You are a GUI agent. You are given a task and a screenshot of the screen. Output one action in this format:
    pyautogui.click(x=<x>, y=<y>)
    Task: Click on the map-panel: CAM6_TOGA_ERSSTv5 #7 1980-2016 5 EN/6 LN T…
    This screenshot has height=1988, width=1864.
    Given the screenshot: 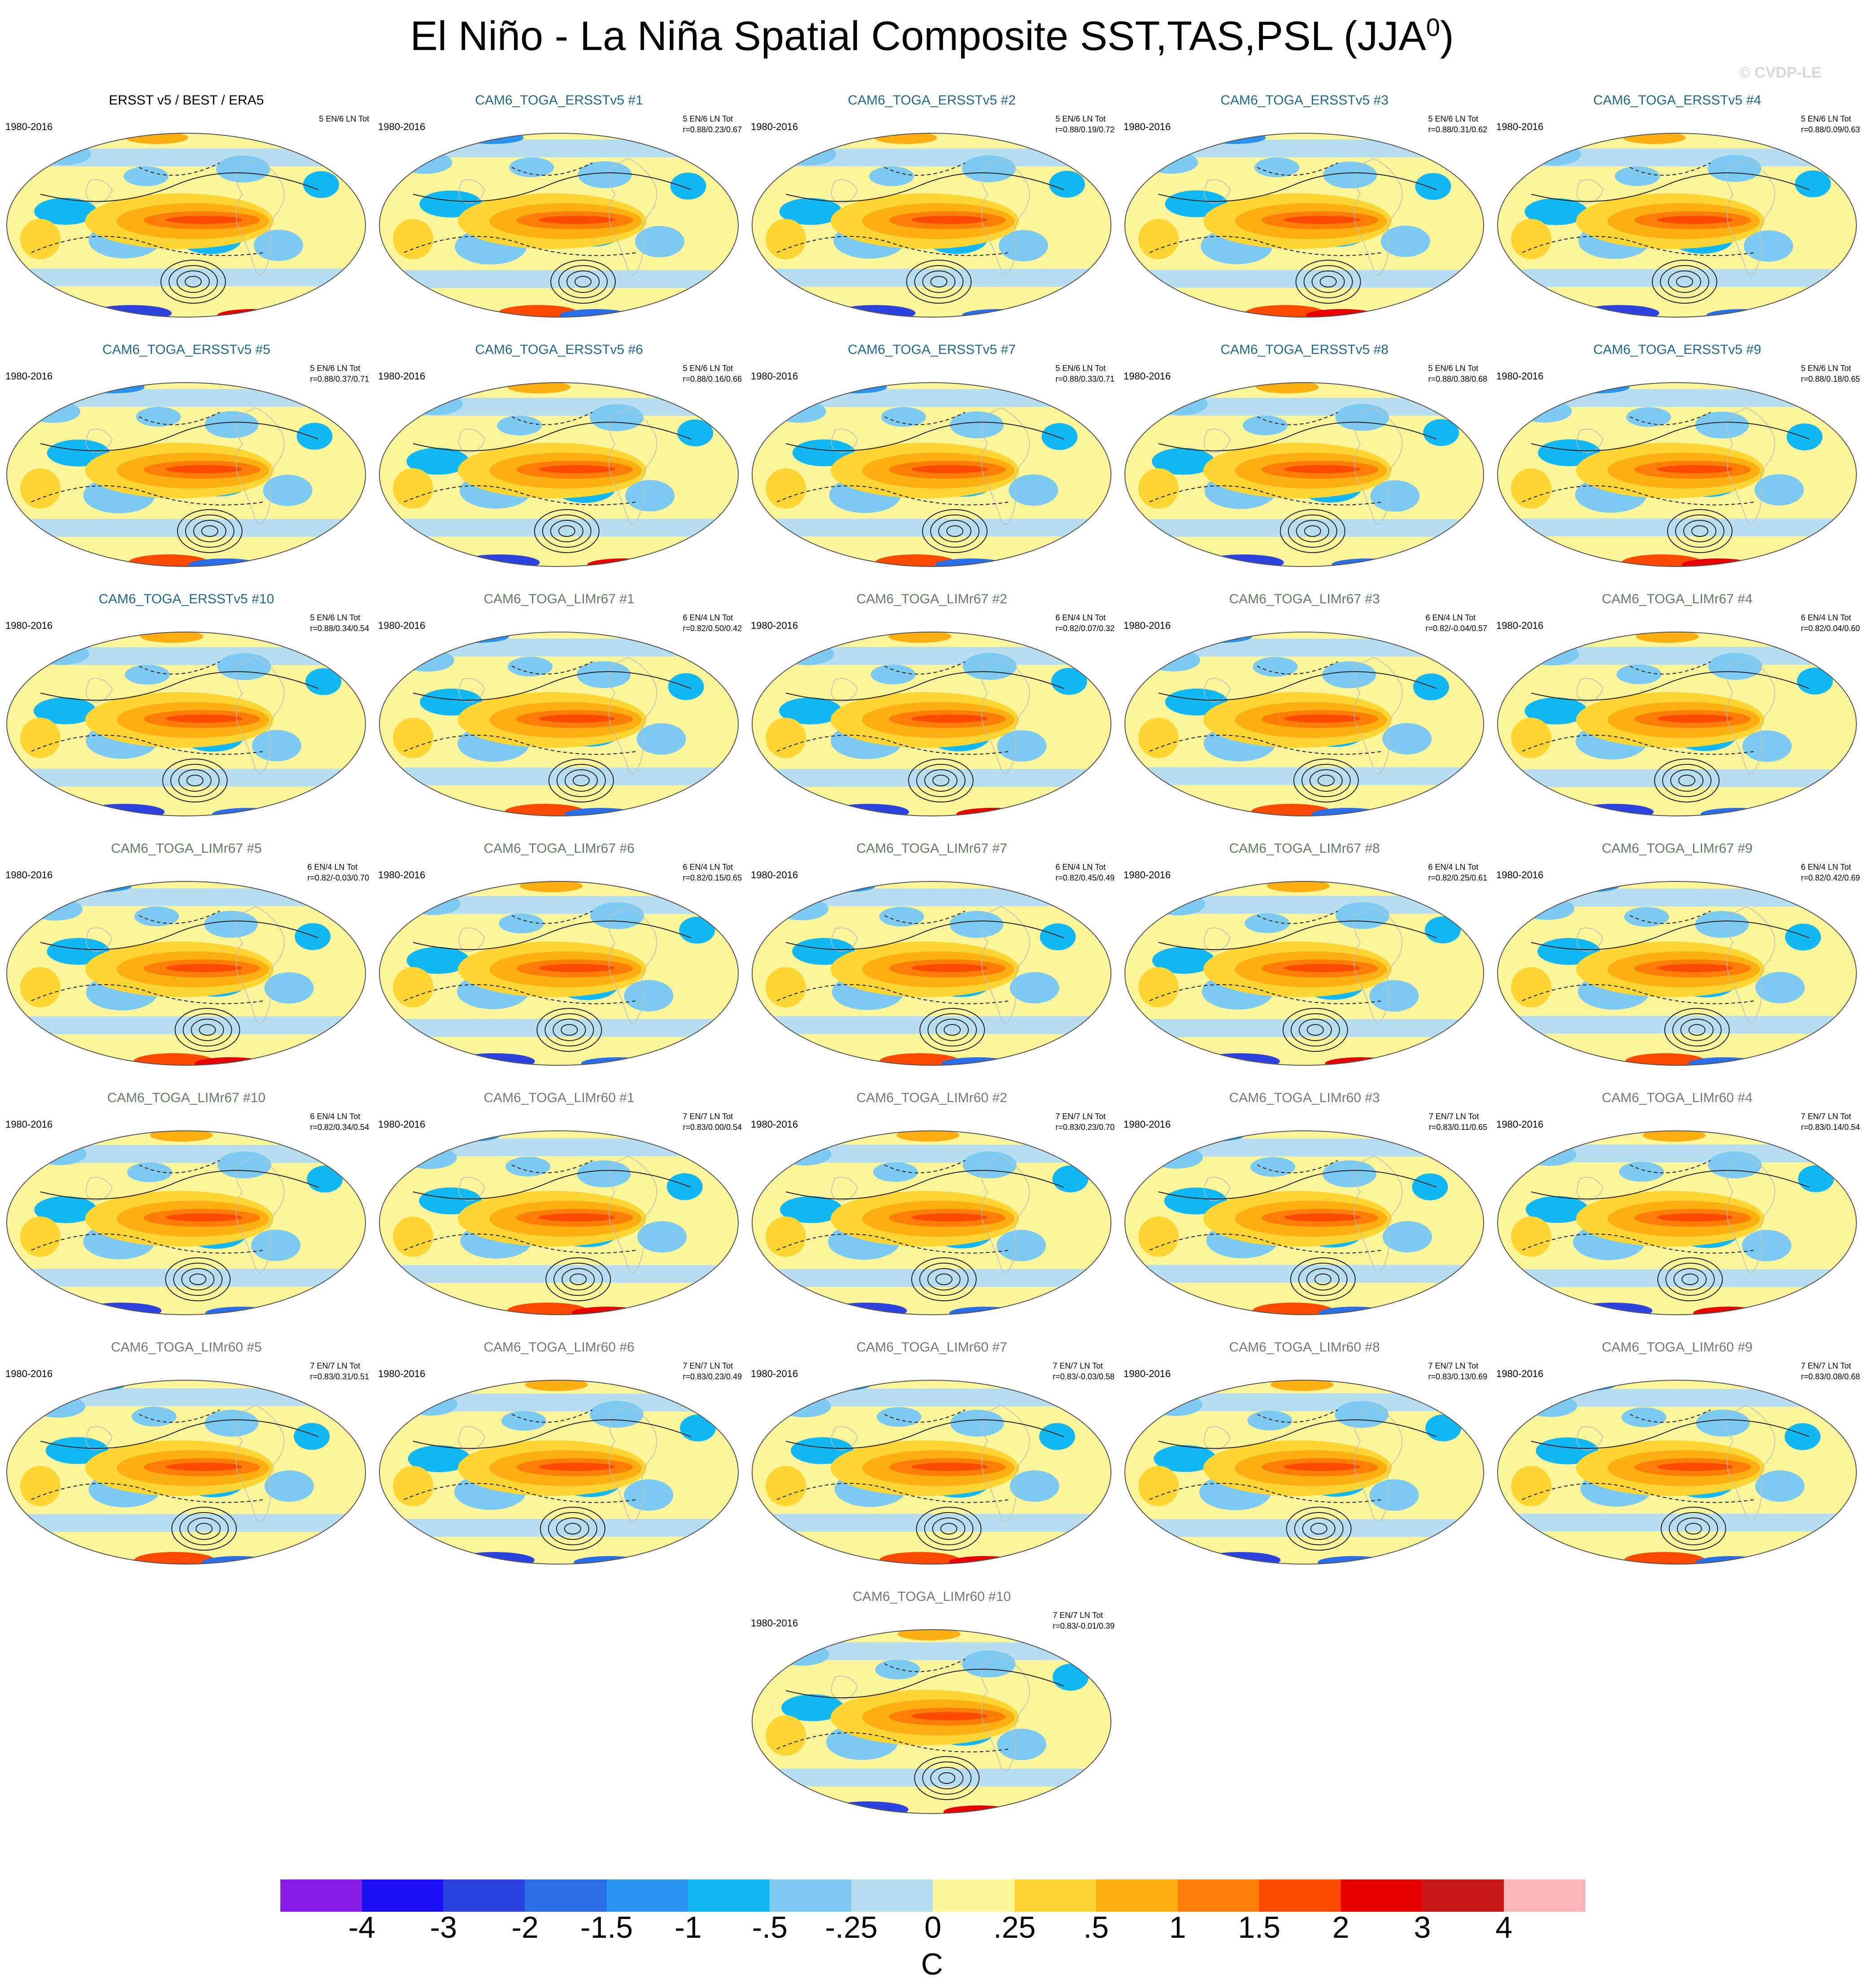 What is the action you would take?
    pyautogui.click(x=932, y=443)
    